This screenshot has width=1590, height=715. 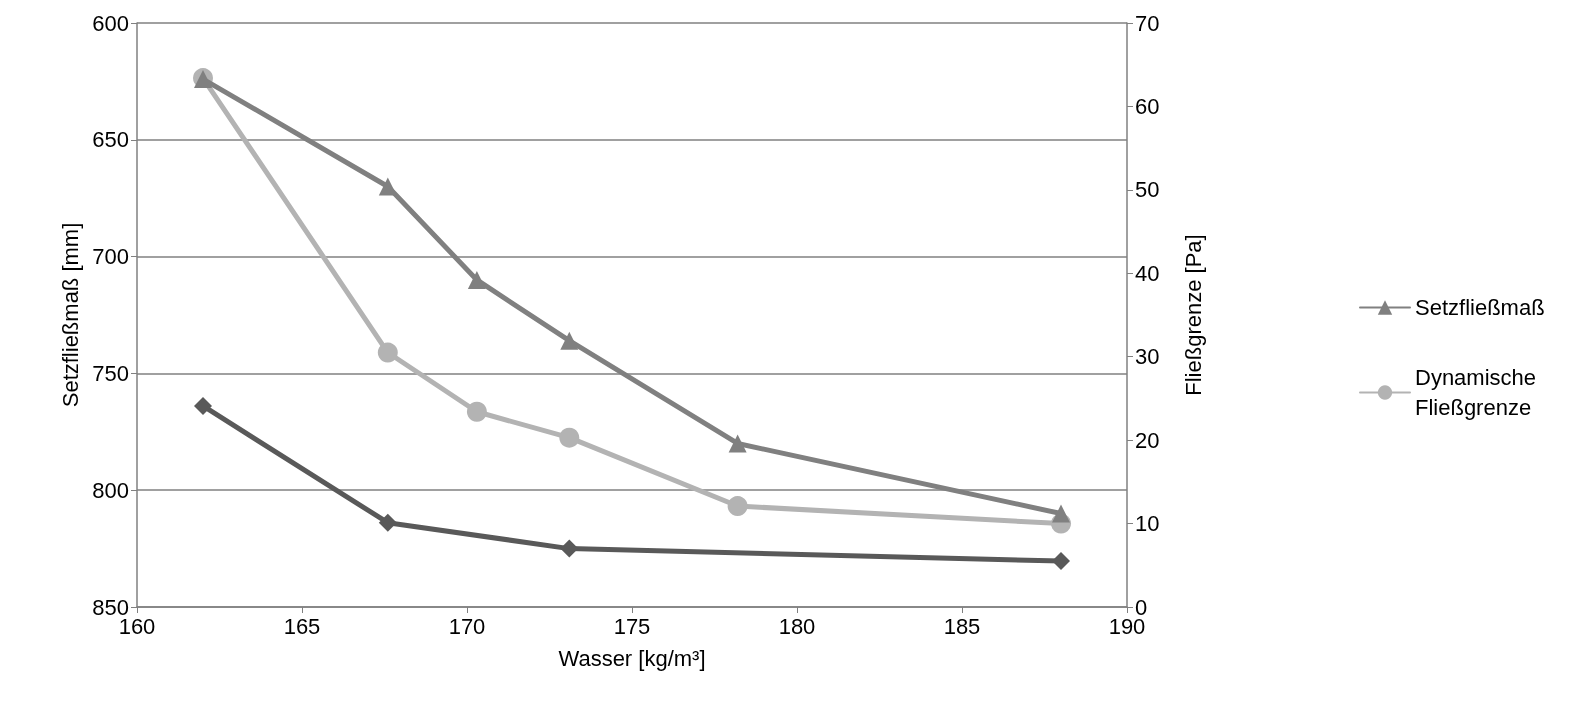 I want to click on x-tick-label: 180, so click(x=797, y=626).